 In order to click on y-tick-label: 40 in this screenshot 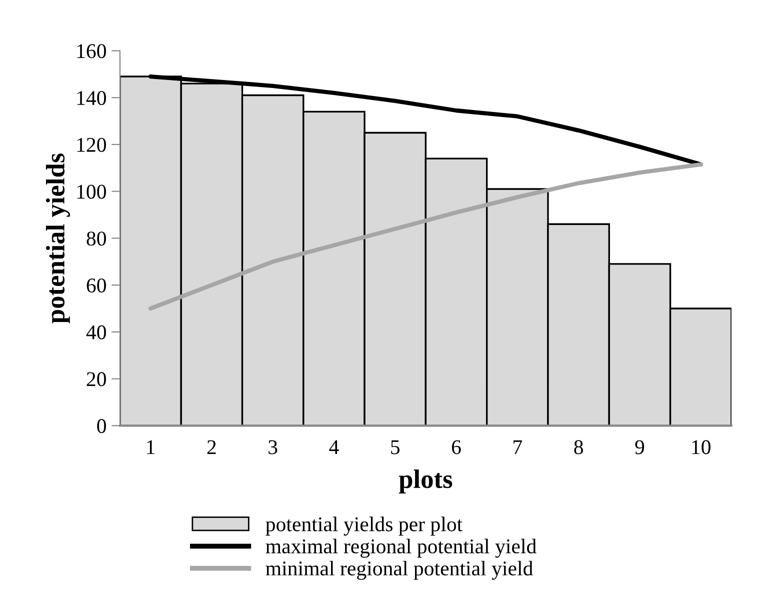, I will do `click(96, 332)`.